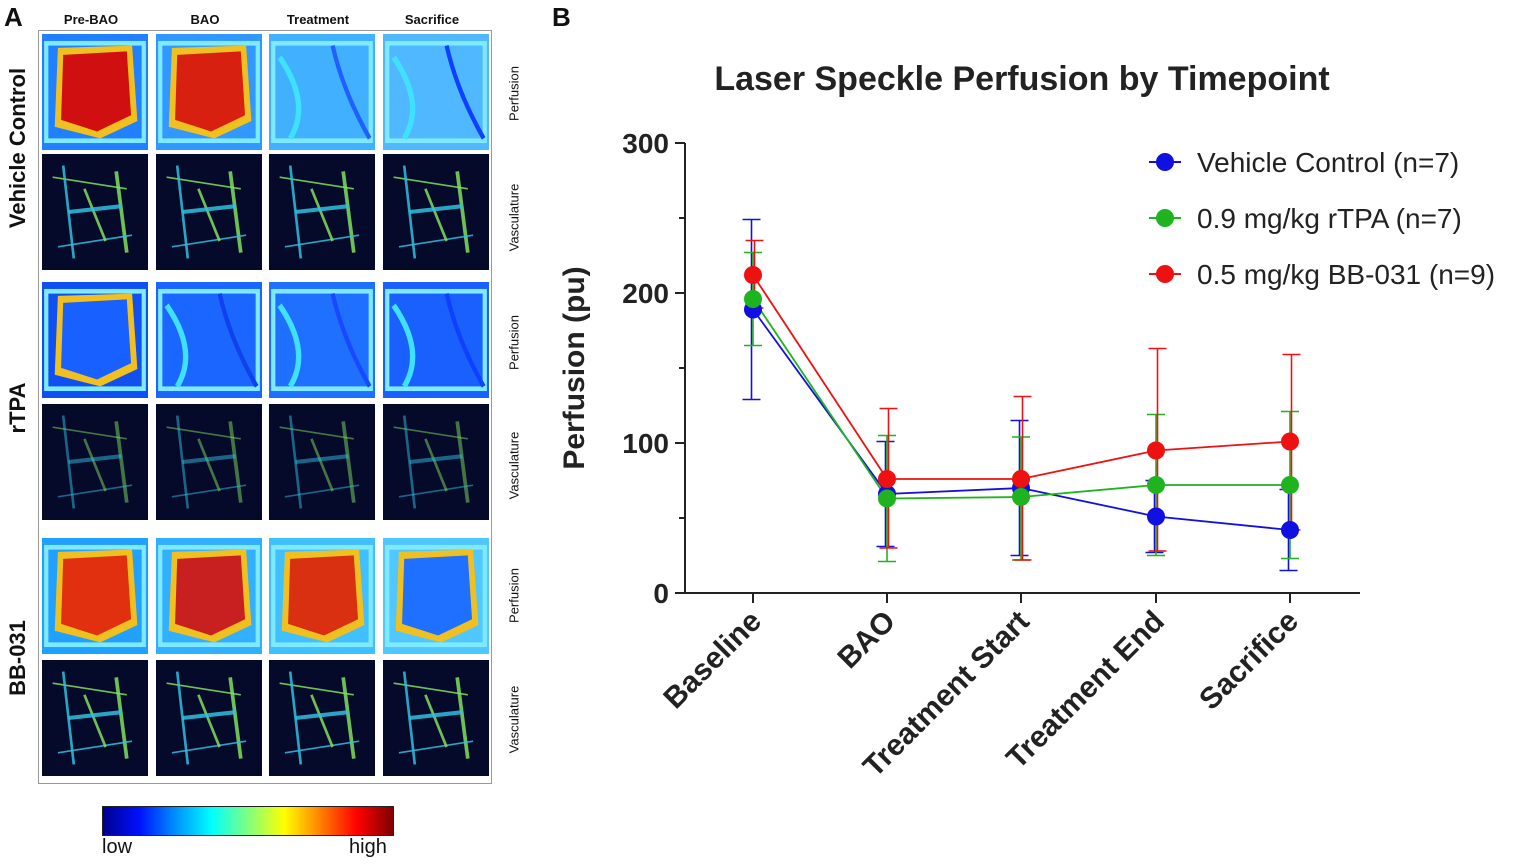  What do you see at coordinates (1346, 274) in the screenshot?
I see `legend-label: 0.5 mg/kg BB-031 (n=9)` at bounding box center [1346, 274].